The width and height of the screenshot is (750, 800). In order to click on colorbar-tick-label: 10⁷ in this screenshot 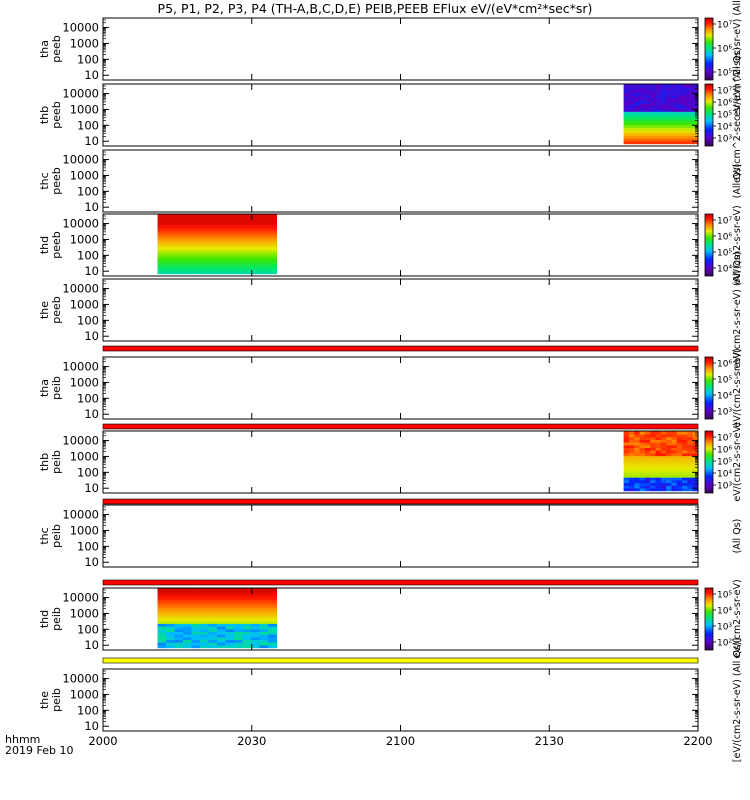, I will do `click(724, 222)`.